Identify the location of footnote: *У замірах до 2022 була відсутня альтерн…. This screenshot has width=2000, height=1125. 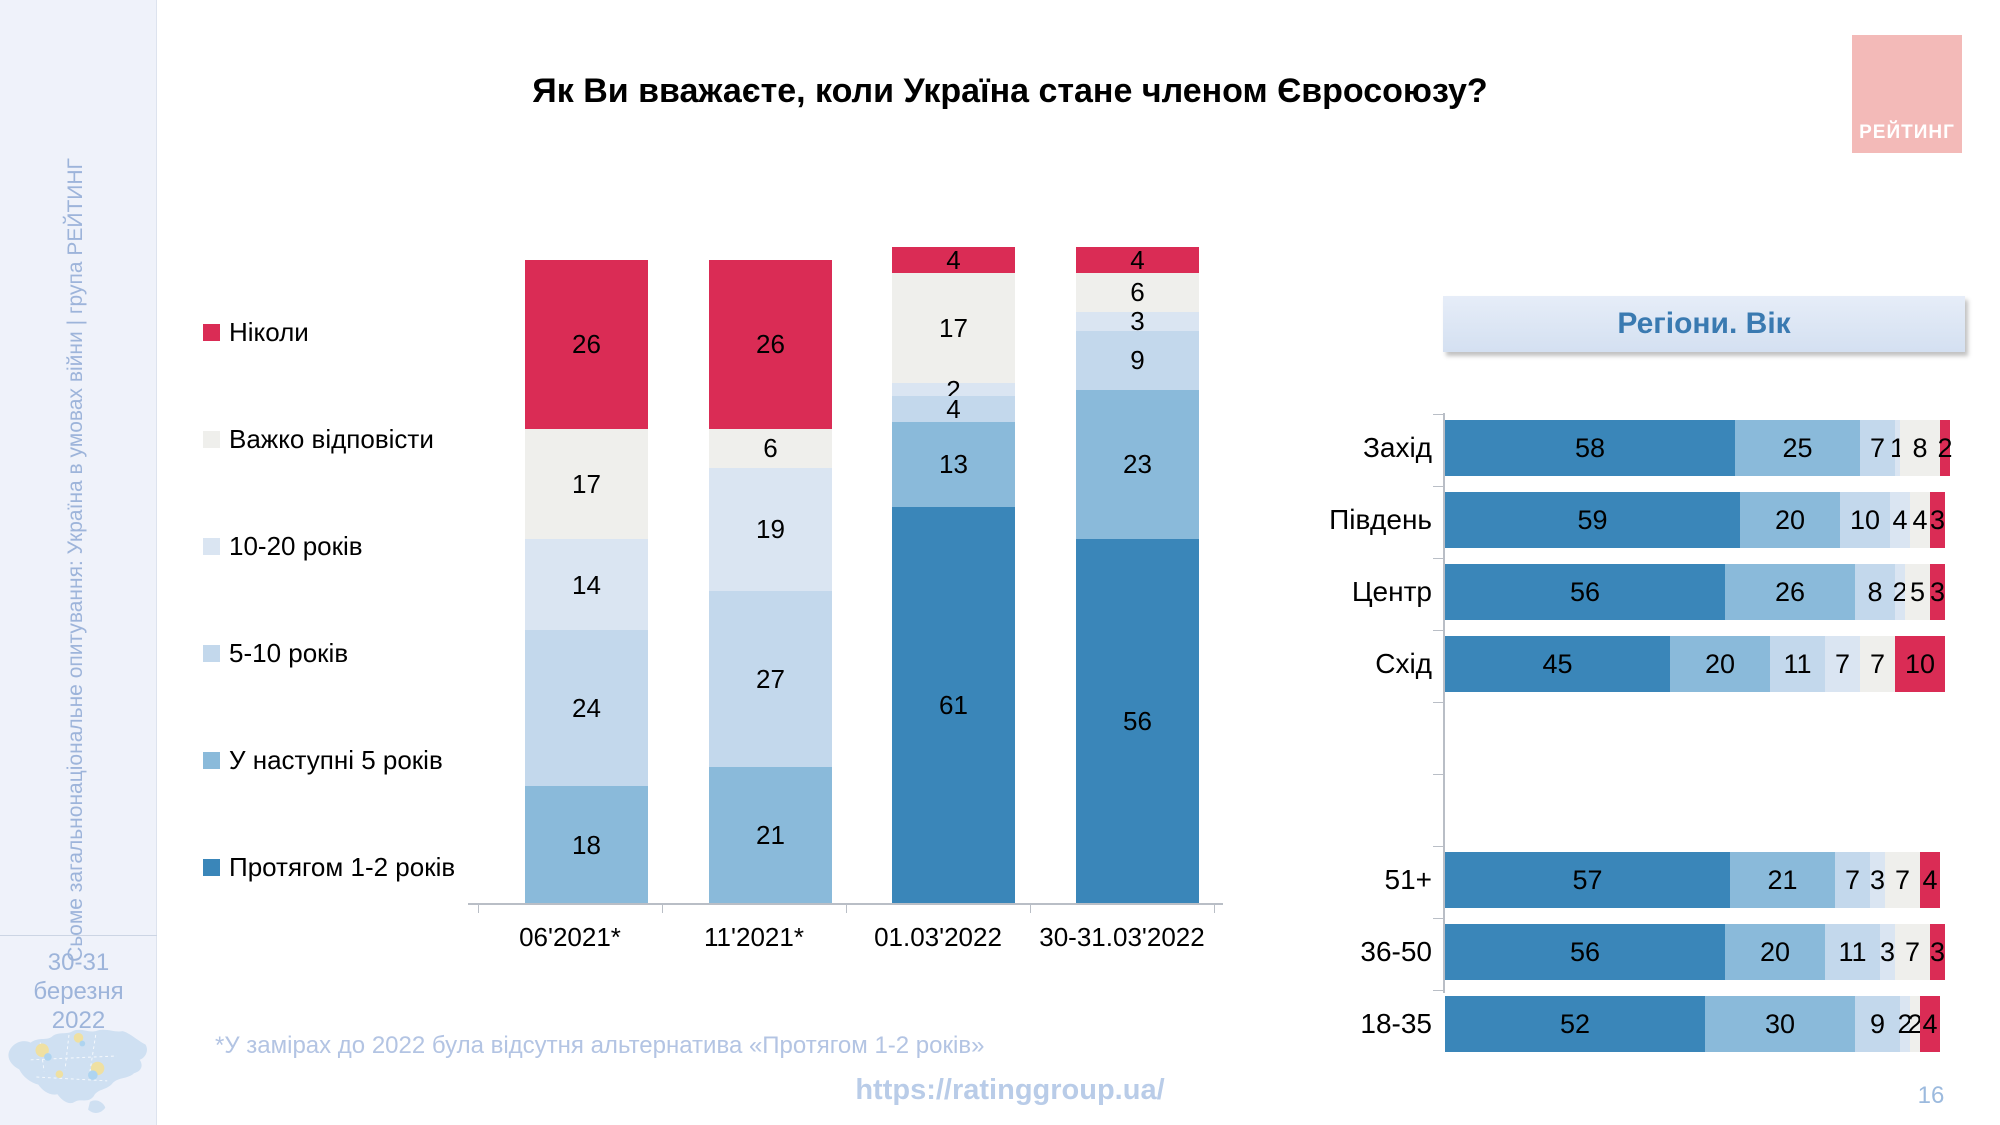
(600, 1045).